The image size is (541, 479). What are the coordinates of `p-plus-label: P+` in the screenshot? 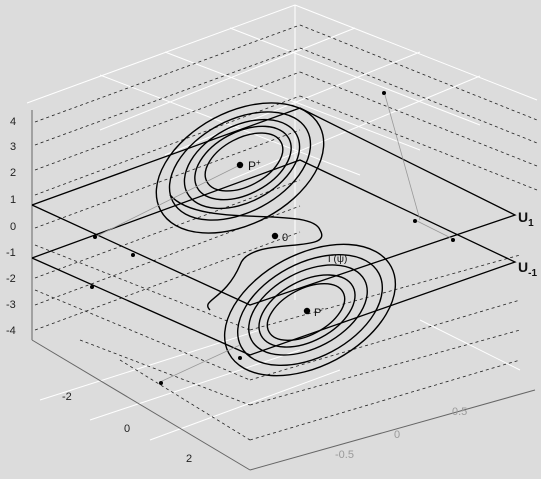 It's located at (254, 165).